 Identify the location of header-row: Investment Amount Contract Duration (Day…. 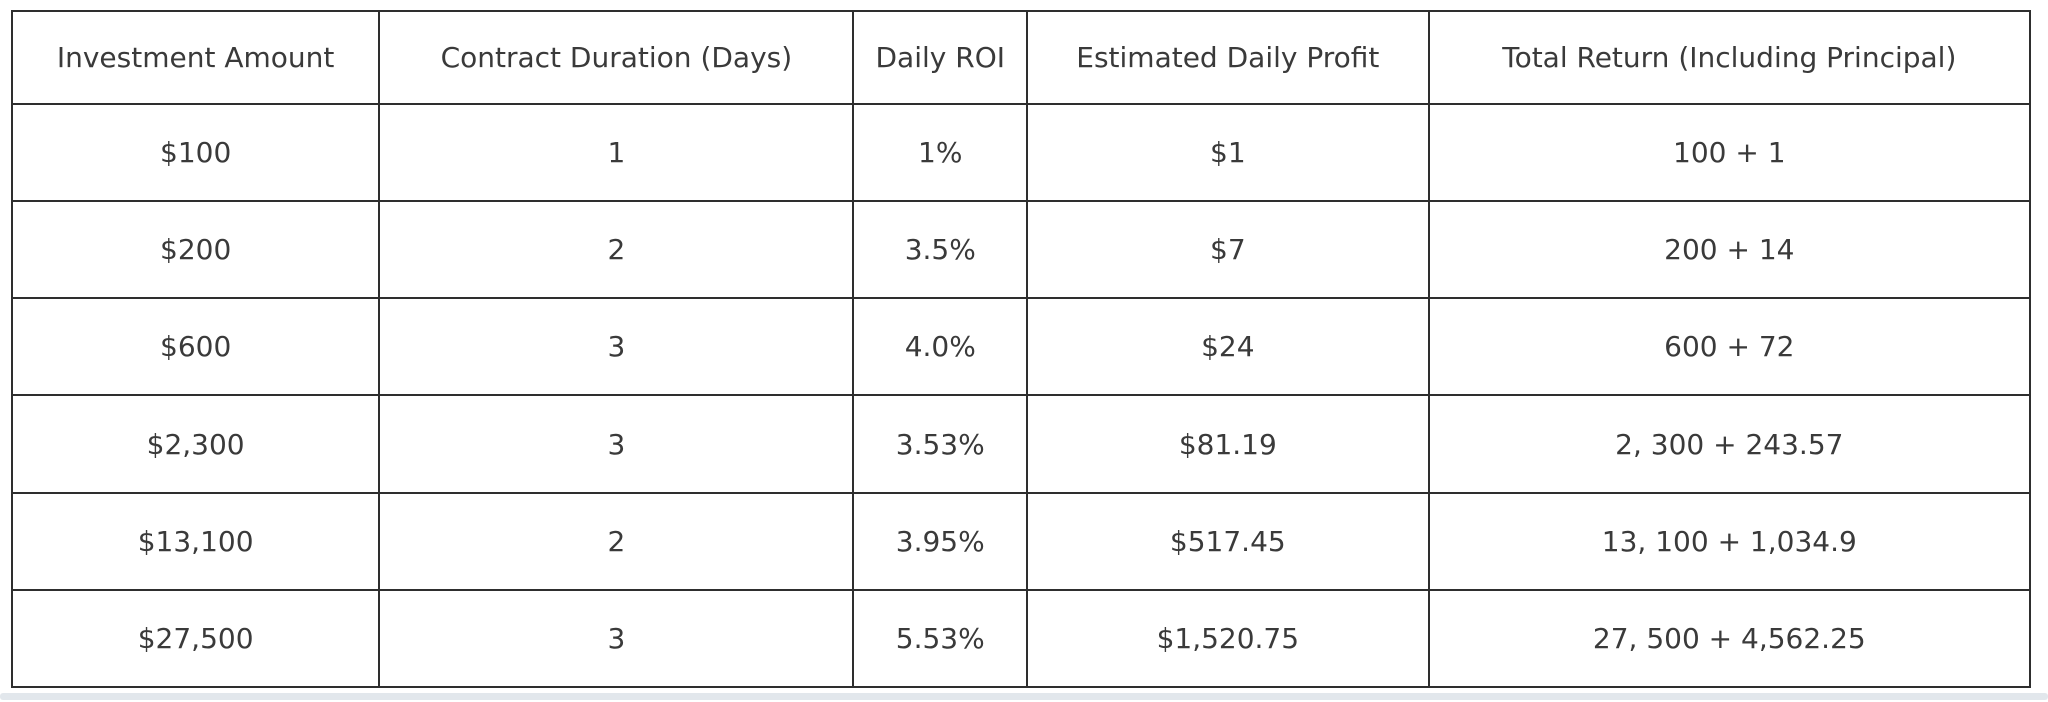
(1021, 57).